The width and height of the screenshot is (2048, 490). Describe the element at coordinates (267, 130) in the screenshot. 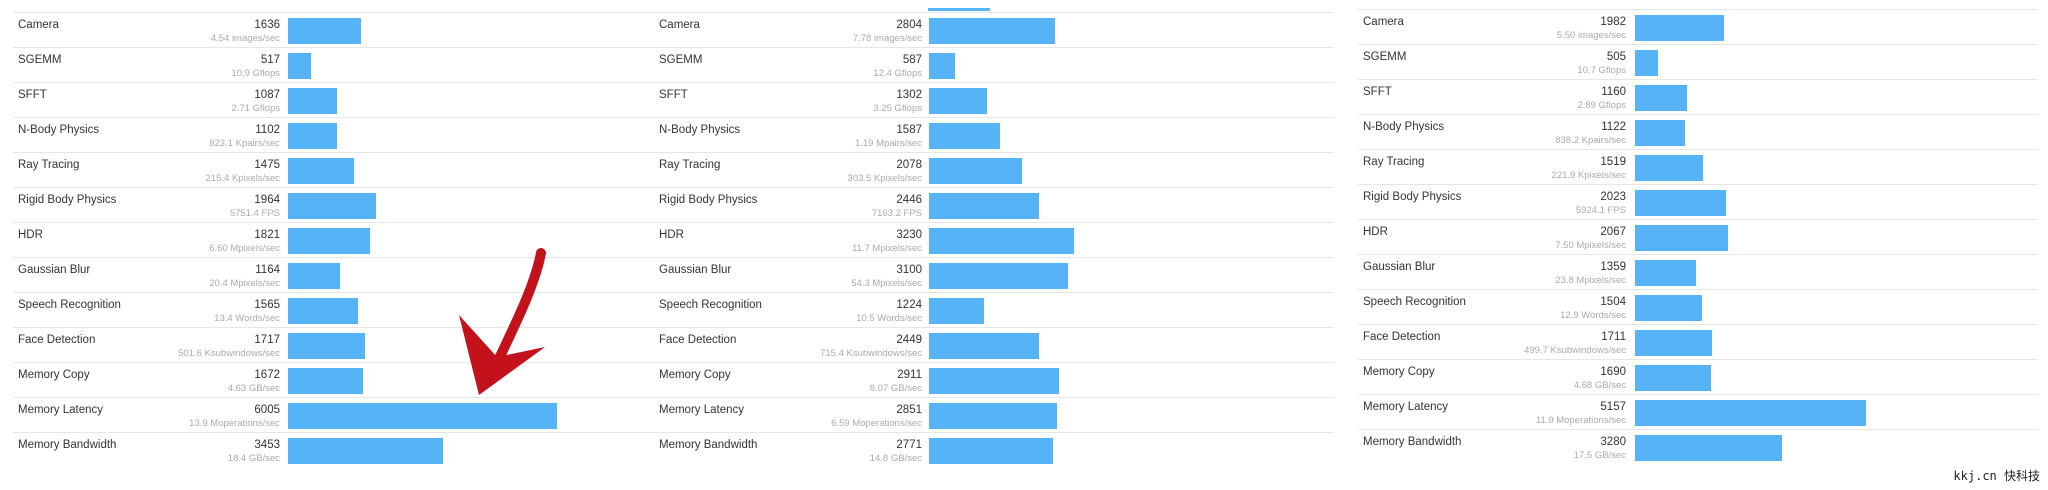

I see `benchmark-score: 1102` at that location.